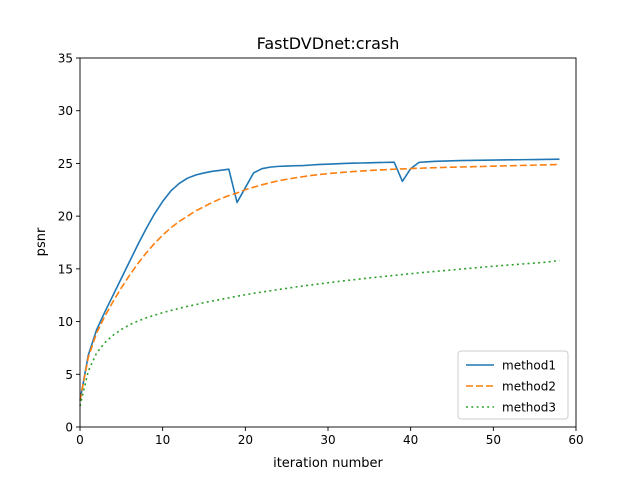 Image resolution: width=640 pixels, height=484 pixels. Describe the element at coordinates (328, 463) in the screenshot. I see `x-axis-label: iteration number` at that location.